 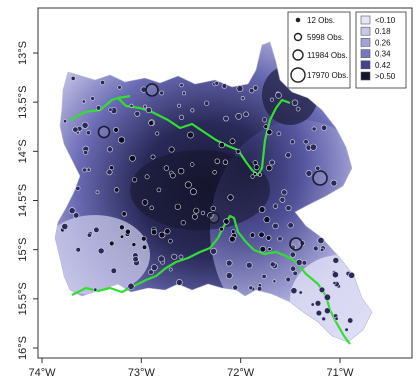 What do you see at coordinates (23, 151) in the screenshot?
I see `y-tick-label: 14°S` at bounding box center [23, 151].